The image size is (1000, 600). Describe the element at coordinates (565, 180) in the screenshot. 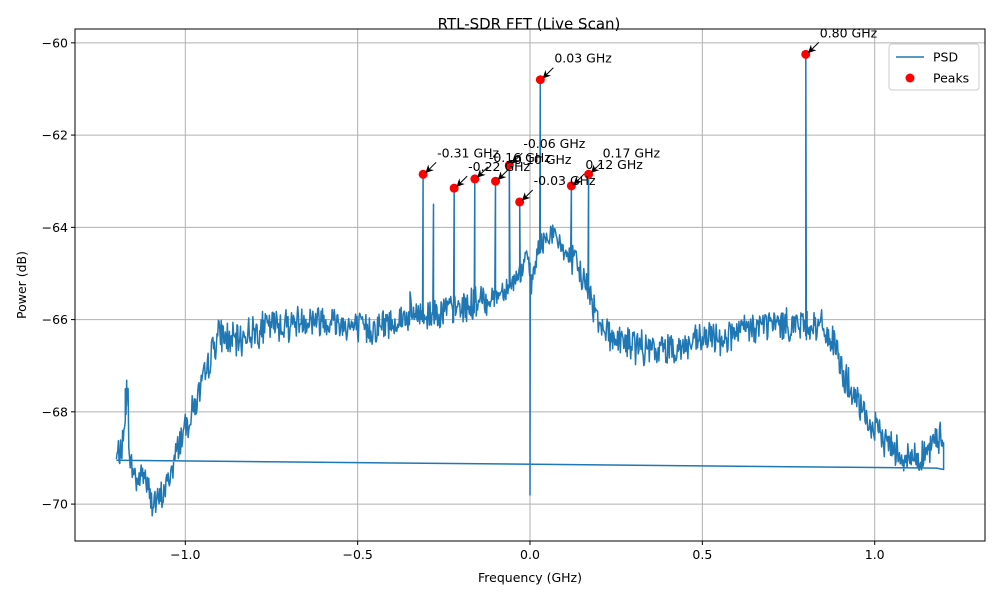

I see `annotation-label: -0.03 GHz` at that location.